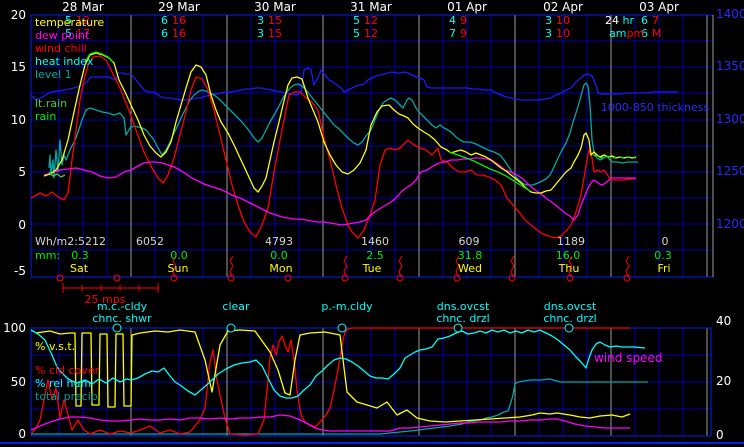 Image resolution: width=744 pixels, height=447 pixels. What do you see at coordinates (570, 306) in the screenshot?
I see `forecast-line1-4: dns.ovcst` at bounding box center [570, 306].